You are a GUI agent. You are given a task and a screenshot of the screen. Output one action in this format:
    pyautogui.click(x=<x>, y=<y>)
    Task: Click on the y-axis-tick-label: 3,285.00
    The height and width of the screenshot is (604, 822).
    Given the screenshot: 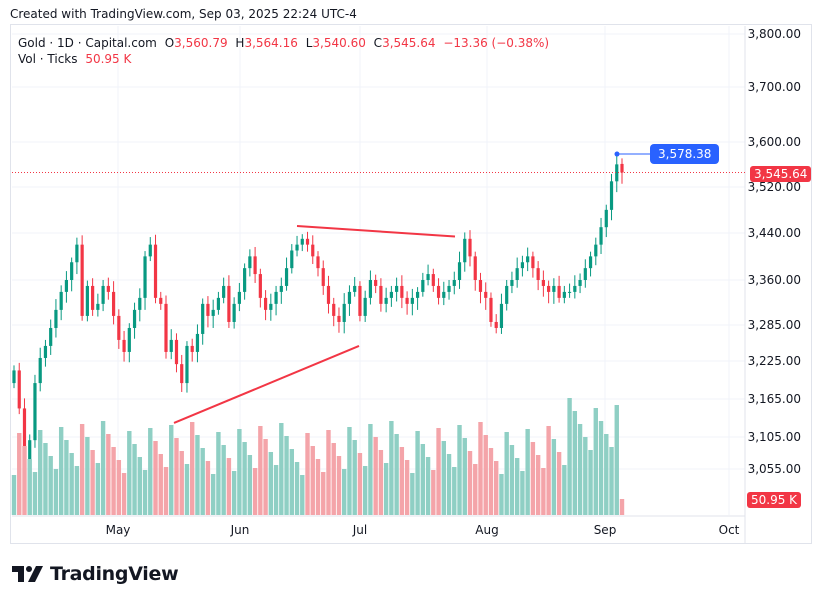 What is the action you would take?
    pyautogui.click(x=774, y=325)
    